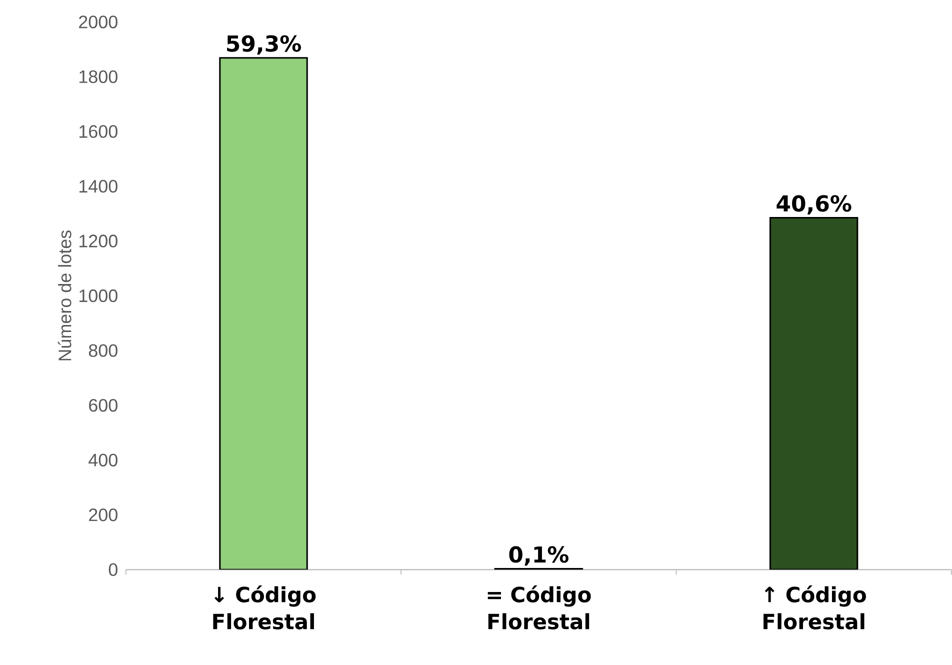  Describe the element at coordinates (538, 556) in the screenshot. I see `annotation: 0,1%` at that location.